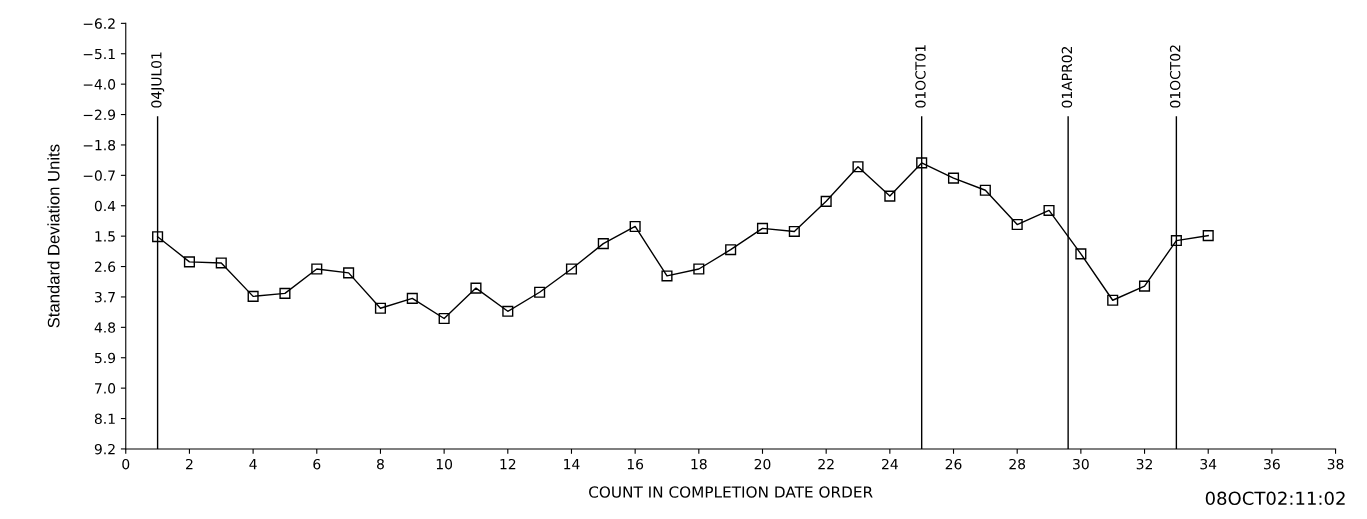 This screenshot has width=1367, height=519. What do you see at coordinates (1175, 76) in the screenshot?
I see `ref-line-label: 01OCT02` at bounding box center [1175, 76].